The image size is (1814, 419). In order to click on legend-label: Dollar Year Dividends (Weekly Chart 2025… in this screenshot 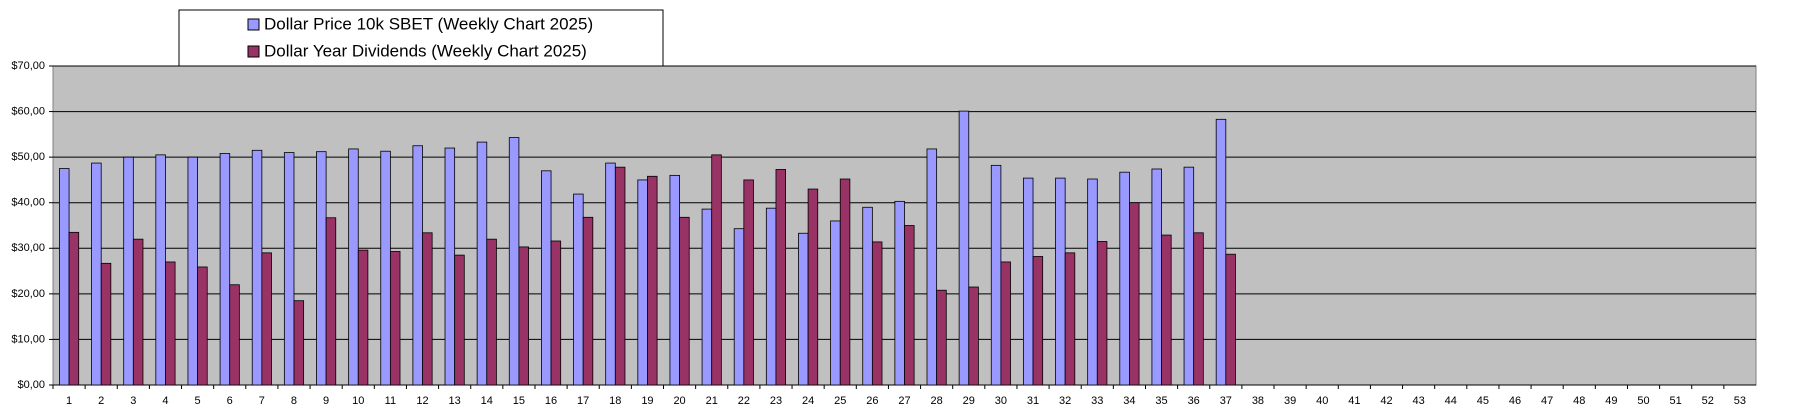, I will do `click(425, 50)`.